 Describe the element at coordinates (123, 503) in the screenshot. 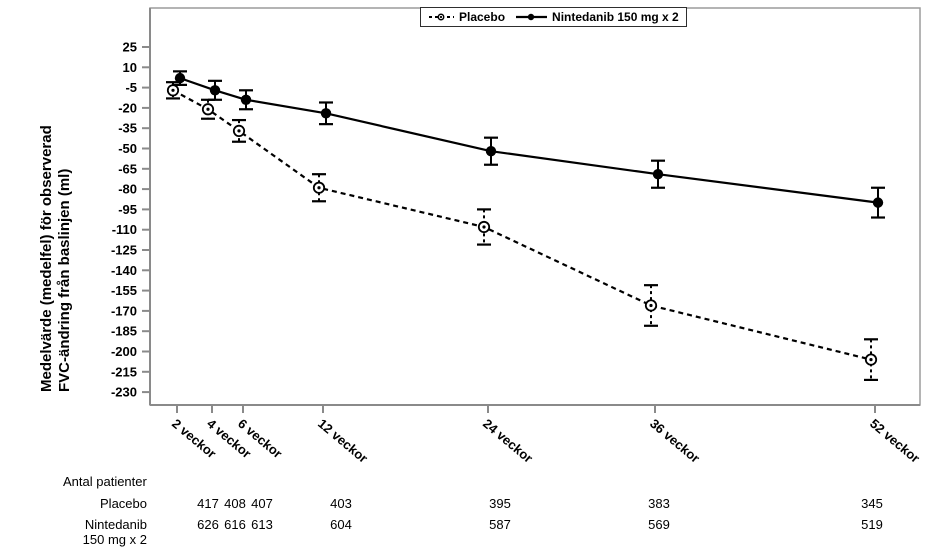

I see `table-row-label: Placebo` at that location.